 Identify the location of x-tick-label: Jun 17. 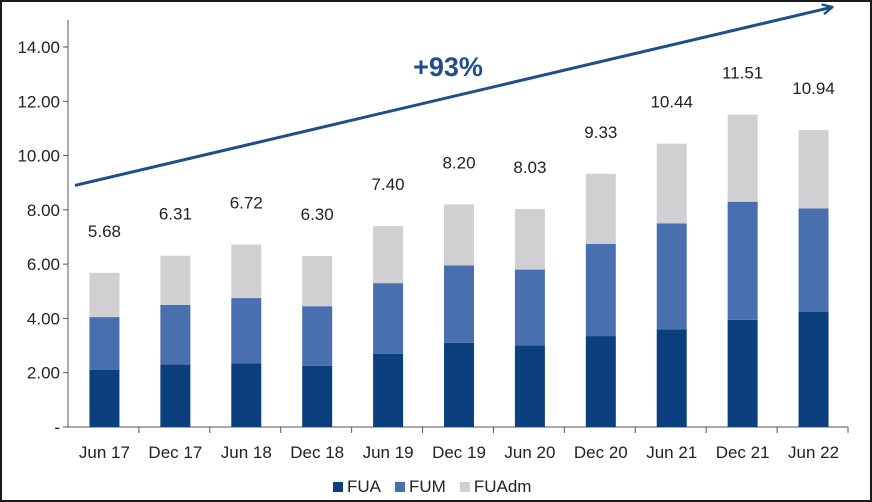
(104, 452).